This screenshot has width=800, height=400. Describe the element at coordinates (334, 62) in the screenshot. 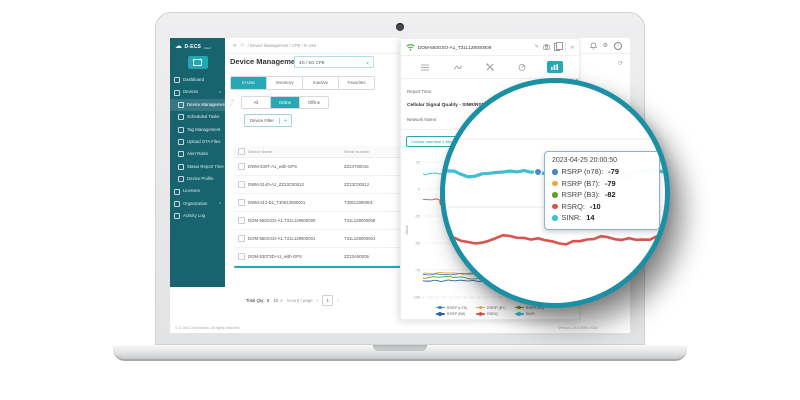

I see `device-type-select: 4G / 5G CPE ∨` at that location.